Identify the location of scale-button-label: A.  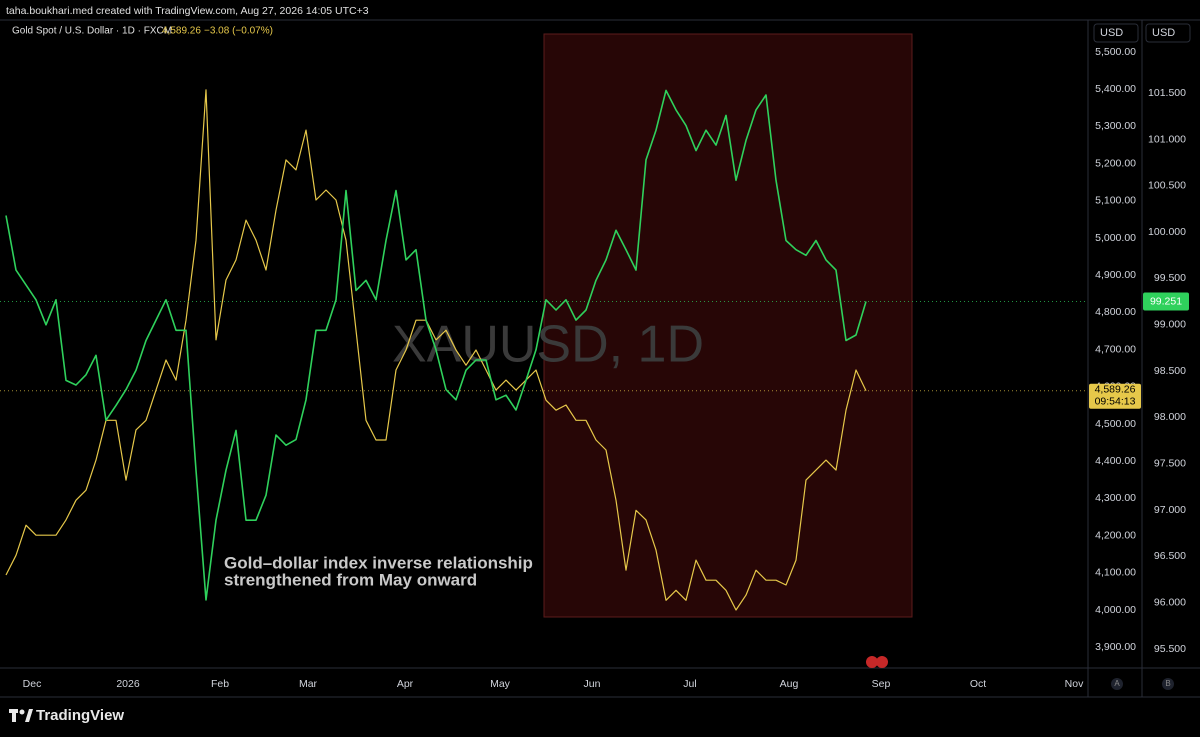
(1117, 683).